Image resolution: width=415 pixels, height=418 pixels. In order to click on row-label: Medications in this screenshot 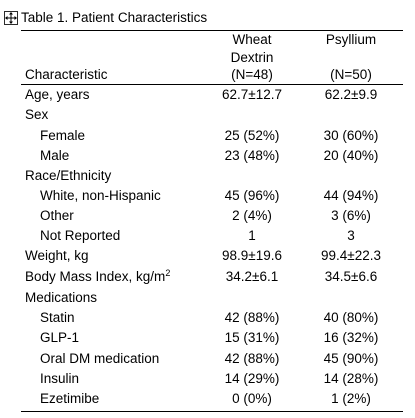, I will do `click(61, 298)`.